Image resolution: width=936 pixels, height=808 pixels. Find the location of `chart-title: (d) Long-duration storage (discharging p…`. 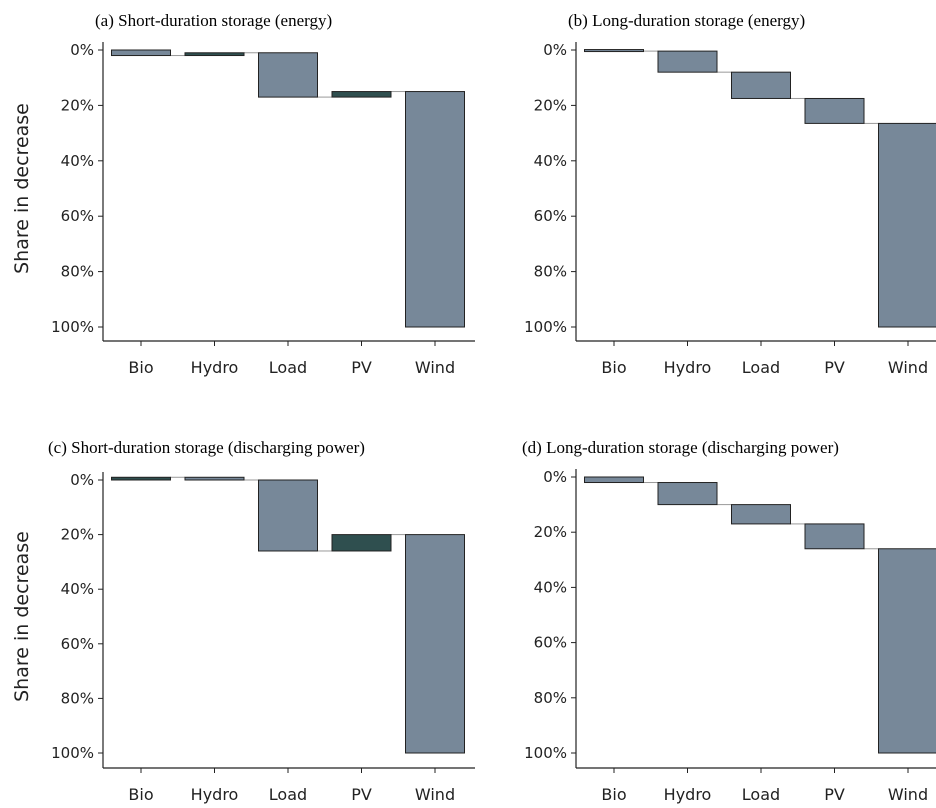

chart-title: (d) Long-duration storage (discharging p… is located at coordinates (680, 447).